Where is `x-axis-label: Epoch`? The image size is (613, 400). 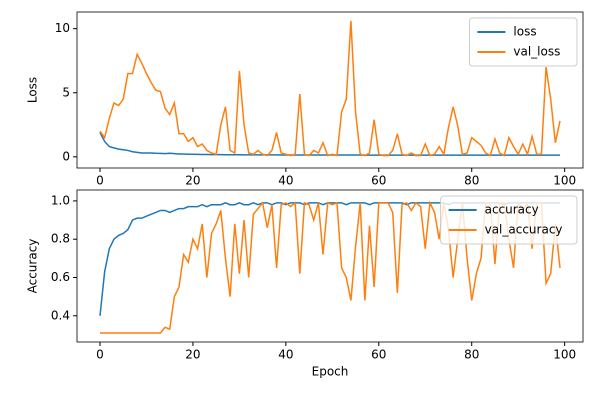
x-axis-label: Epoch is located at coordinates (330, 372).